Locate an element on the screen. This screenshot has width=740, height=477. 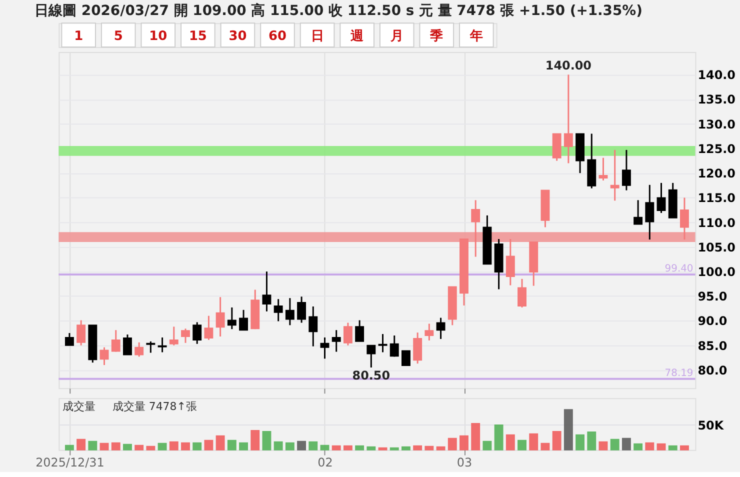
y-tick-label: 110.0 is located at coordinates (717, 223).